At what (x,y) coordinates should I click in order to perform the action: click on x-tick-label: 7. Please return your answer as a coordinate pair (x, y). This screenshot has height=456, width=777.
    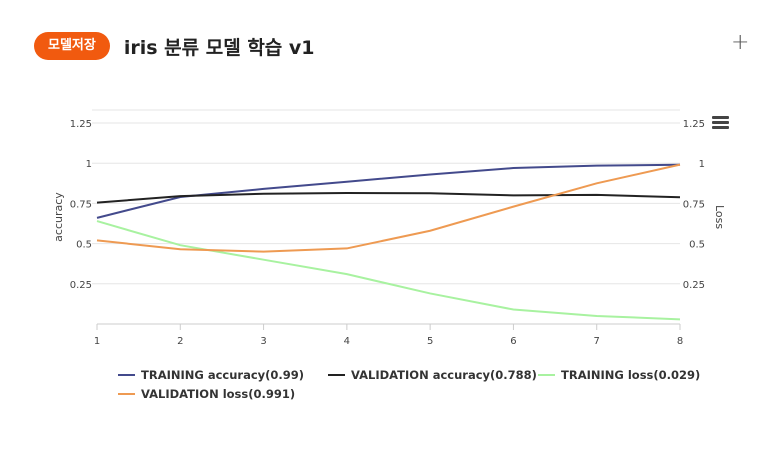
    Looking at the image, I should click on (597, 341).